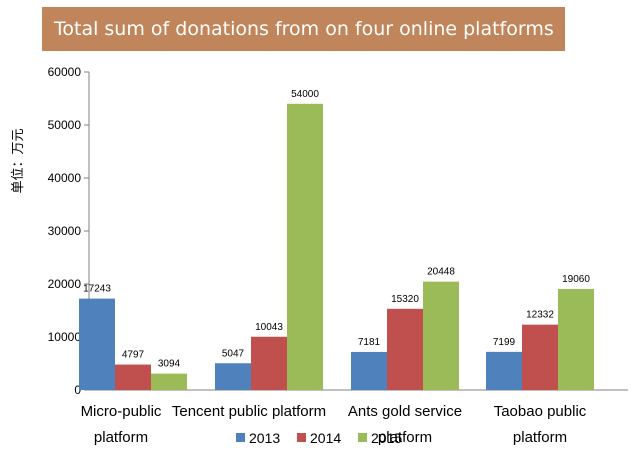 This screenshot has width=640, height=459. What do you see at coordinates (325, 438) in the screenshot?
I see `legend-label: 2014` at bounding box center [325, 438].